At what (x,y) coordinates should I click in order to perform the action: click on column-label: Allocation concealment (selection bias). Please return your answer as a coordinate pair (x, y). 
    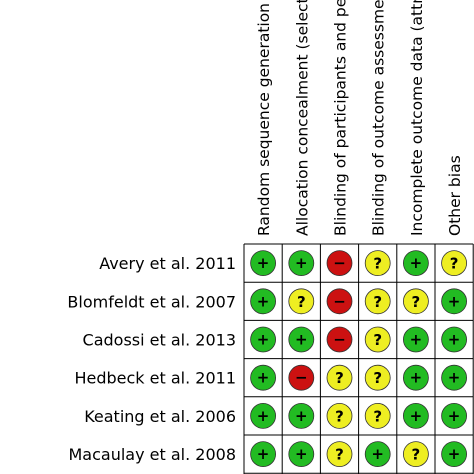
    Looking at the image, I should click on (302, 118).